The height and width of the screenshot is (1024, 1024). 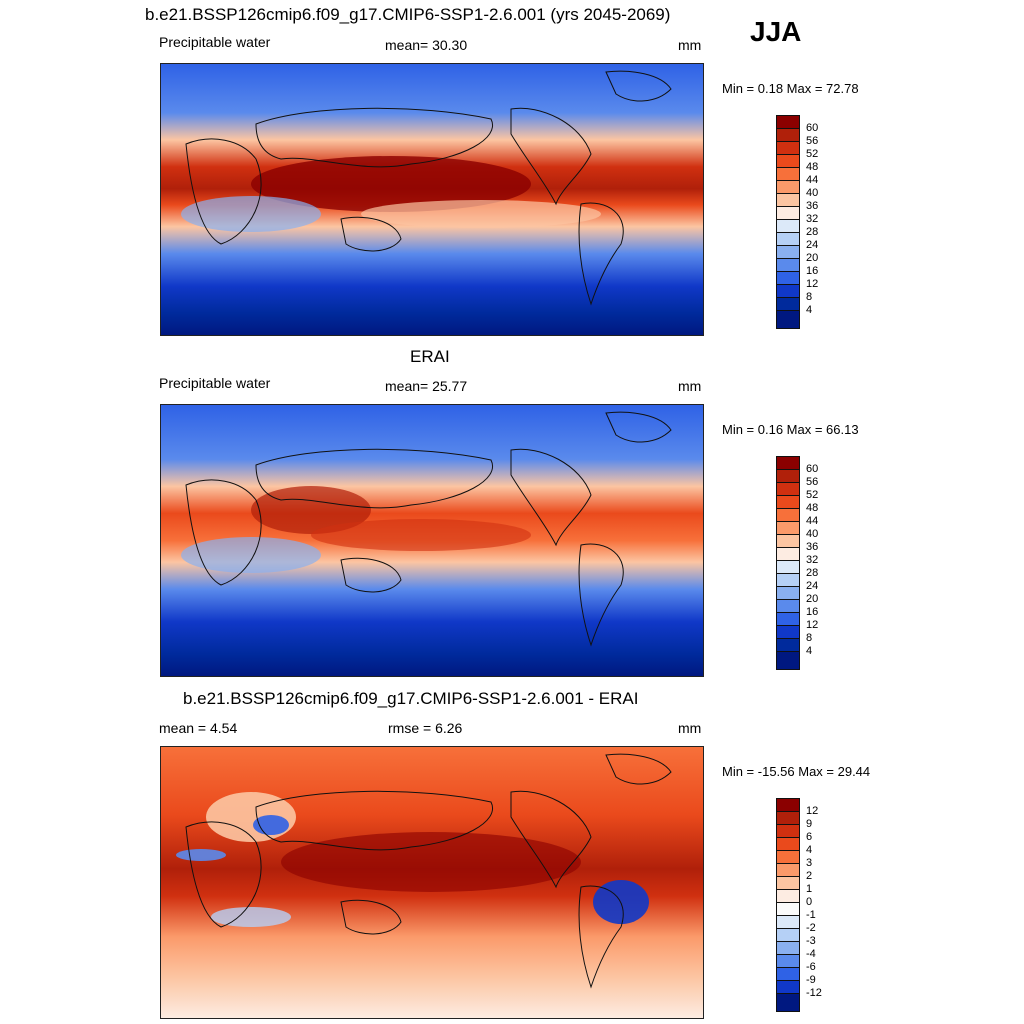 What do you see at coordinates (812, 141) in the screenshot?
I see `panel1-colorbar-label: 56` at bounding box center [812, 141].